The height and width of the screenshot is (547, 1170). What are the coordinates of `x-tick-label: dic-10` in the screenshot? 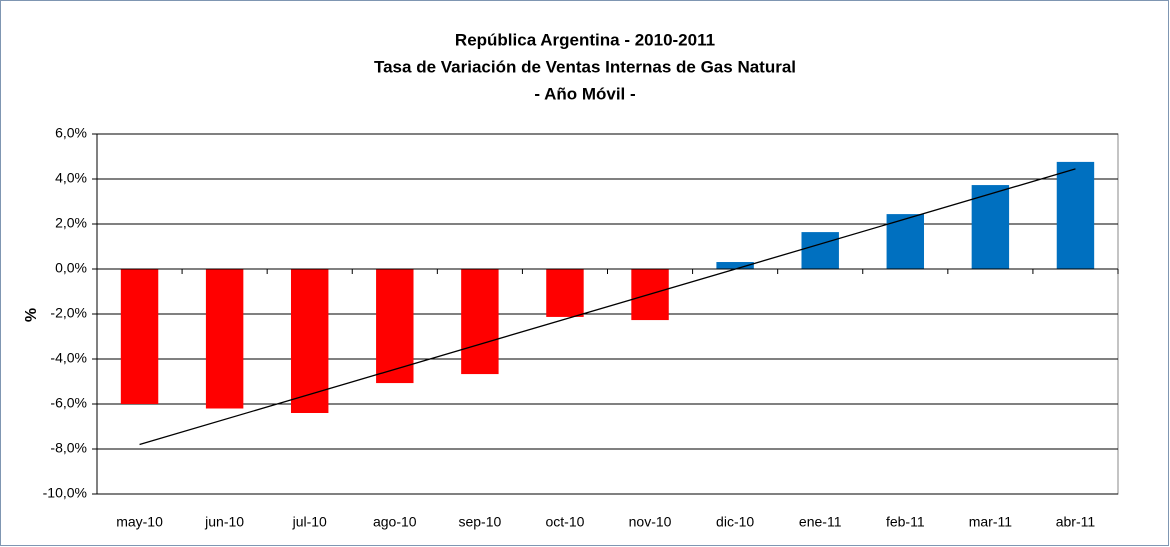 It's located at (735, 522).